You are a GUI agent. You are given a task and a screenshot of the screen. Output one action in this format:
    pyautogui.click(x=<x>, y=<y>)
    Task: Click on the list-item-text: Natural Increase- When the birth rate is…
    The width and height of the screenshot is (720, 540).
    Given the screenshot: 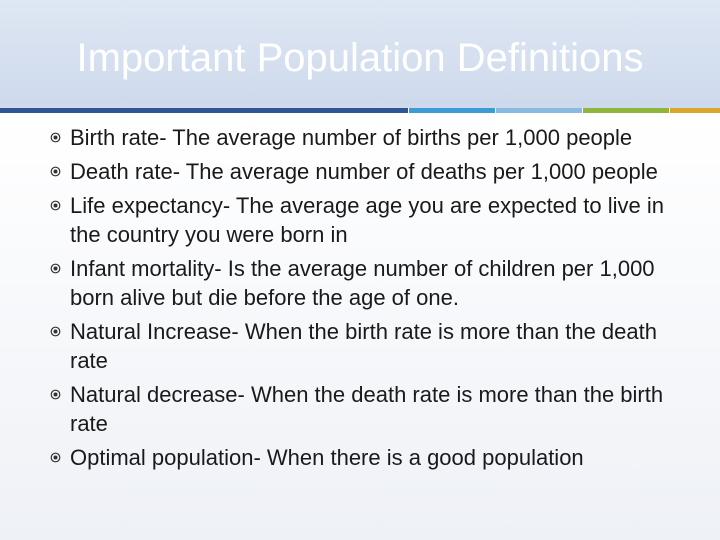 What is the action you would take?
    pyautogui.click(x=363, y=346)
    